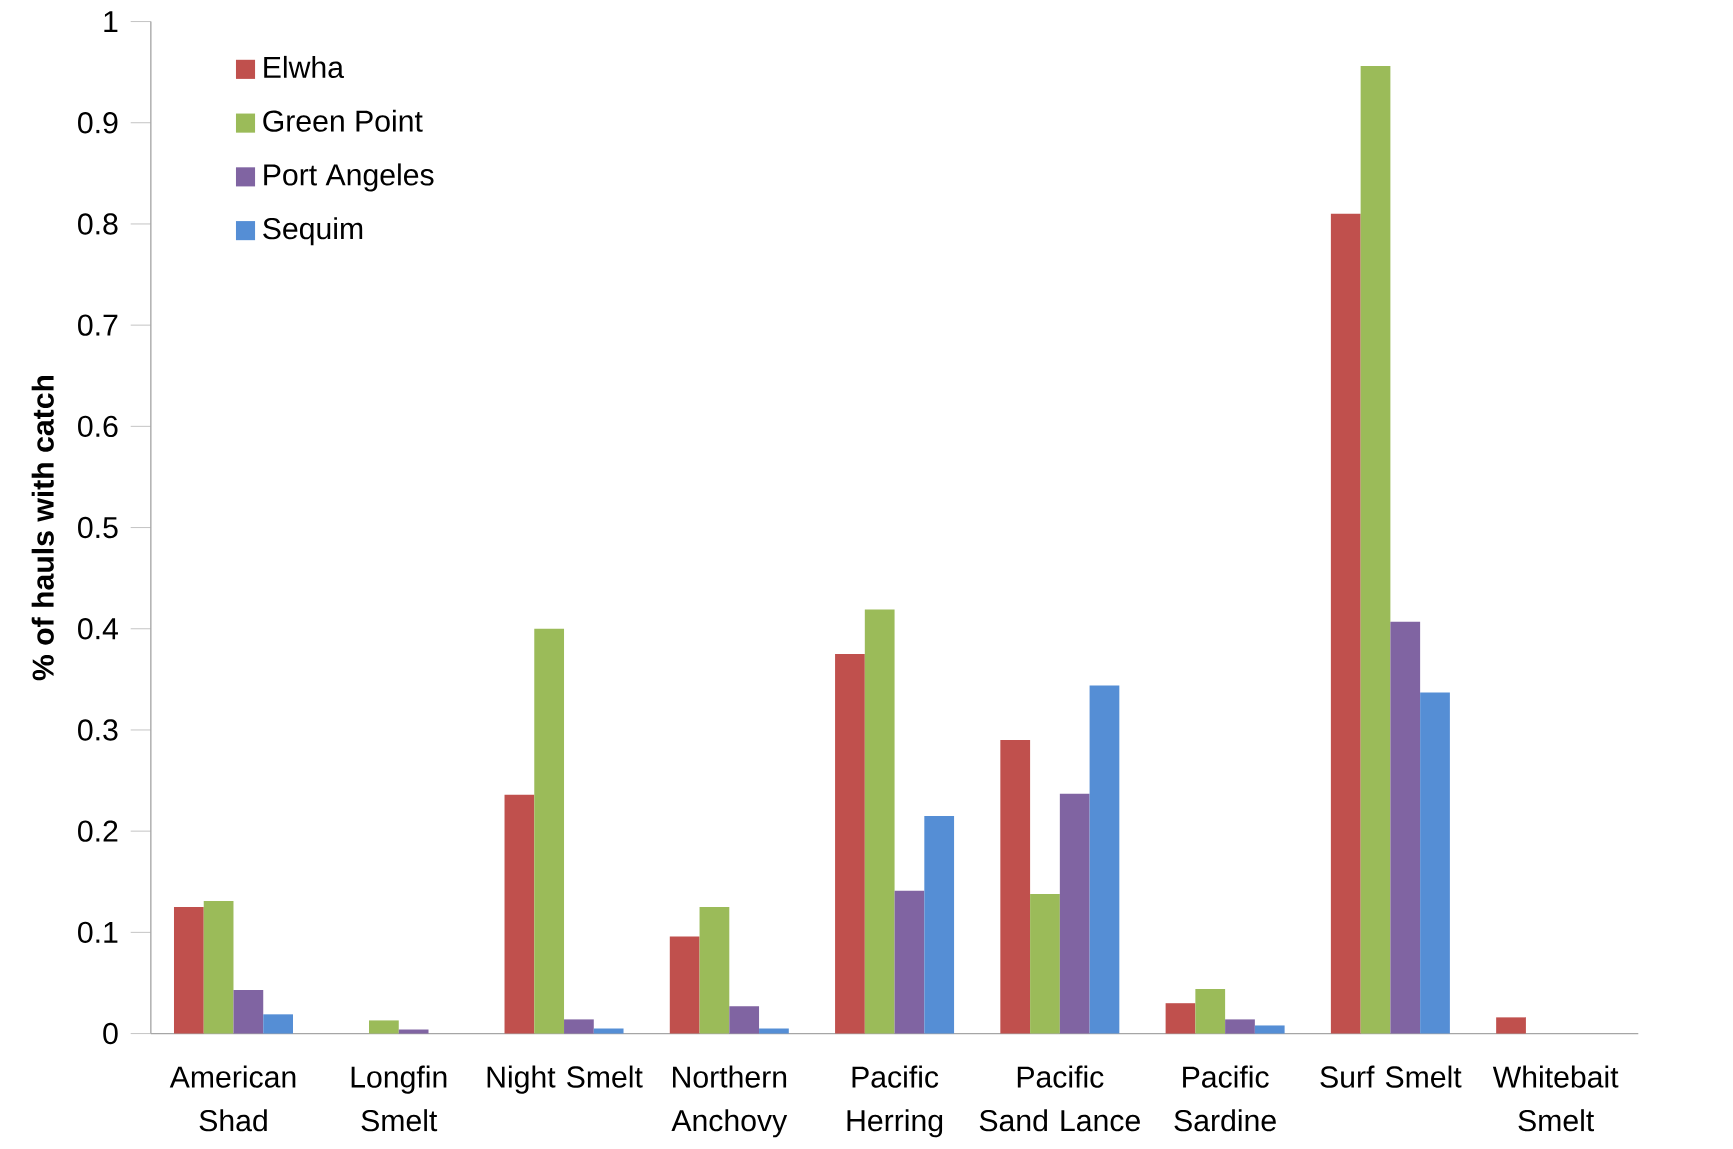  What do you see at coordinates (343, 121) in the screenshot?
I see `legend-label: Green Point` at bounding box center [343, 121].